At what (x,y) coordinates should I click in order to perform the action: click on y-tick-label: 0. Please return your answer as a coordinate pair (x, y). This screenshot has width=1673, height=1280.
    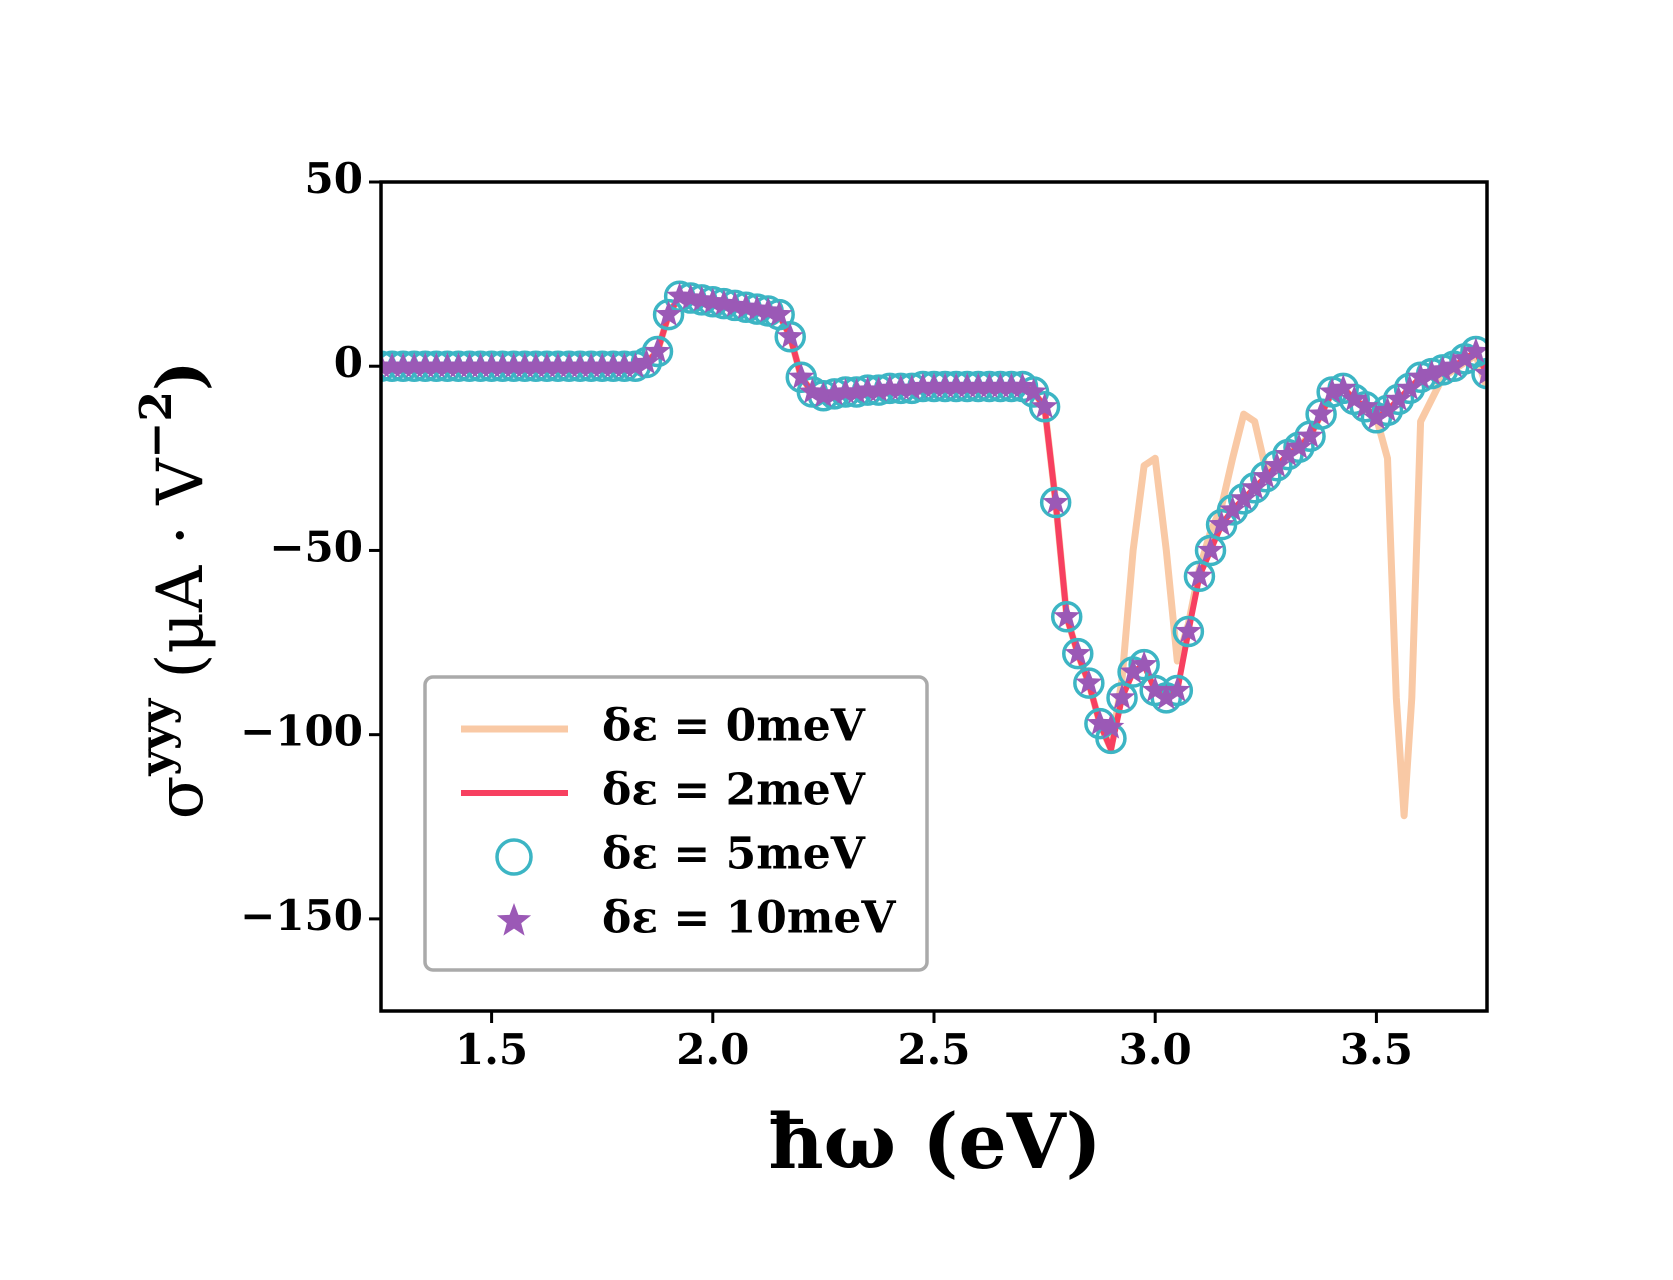
    Looking at the image, I should click on (348, 362).